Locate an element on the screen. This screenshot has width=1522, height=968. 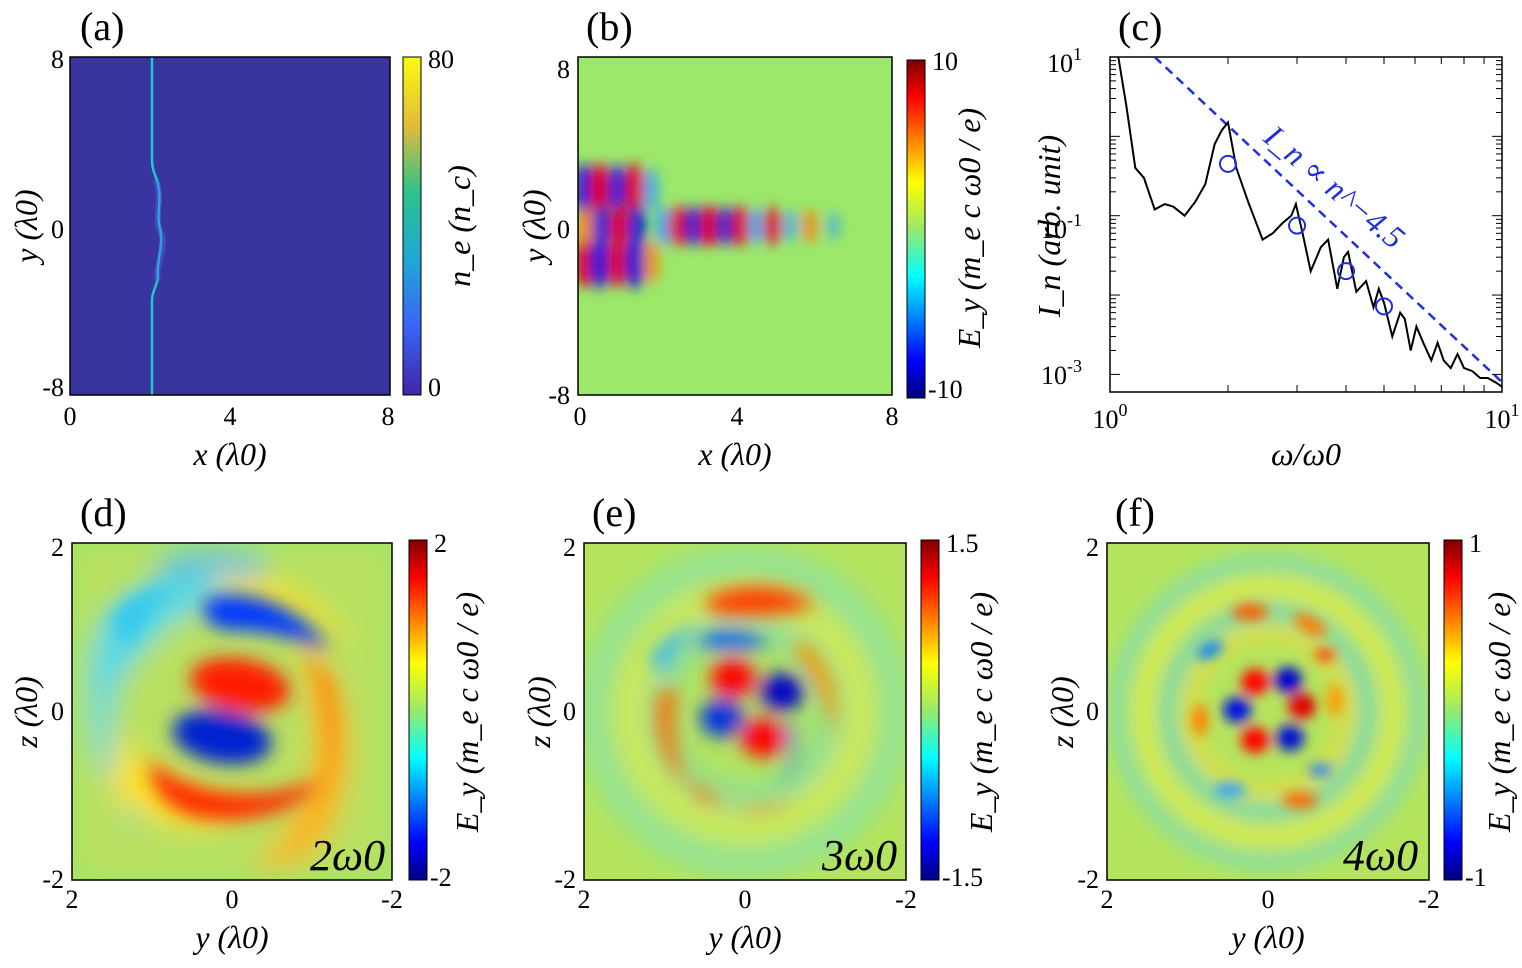
panel-c-ticks: 10⁰ 10¹ 10¹ 10⁻¹ 10⁻³ is located at coordinates (1280, 239).